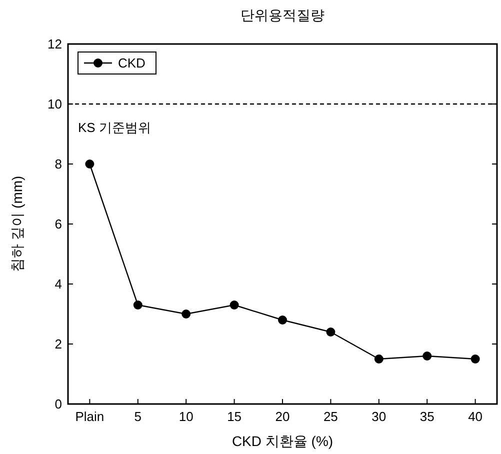  Describe the element at coordinates (186, 416) in the screenshot. I see `x-tick-label: 10` at that location.